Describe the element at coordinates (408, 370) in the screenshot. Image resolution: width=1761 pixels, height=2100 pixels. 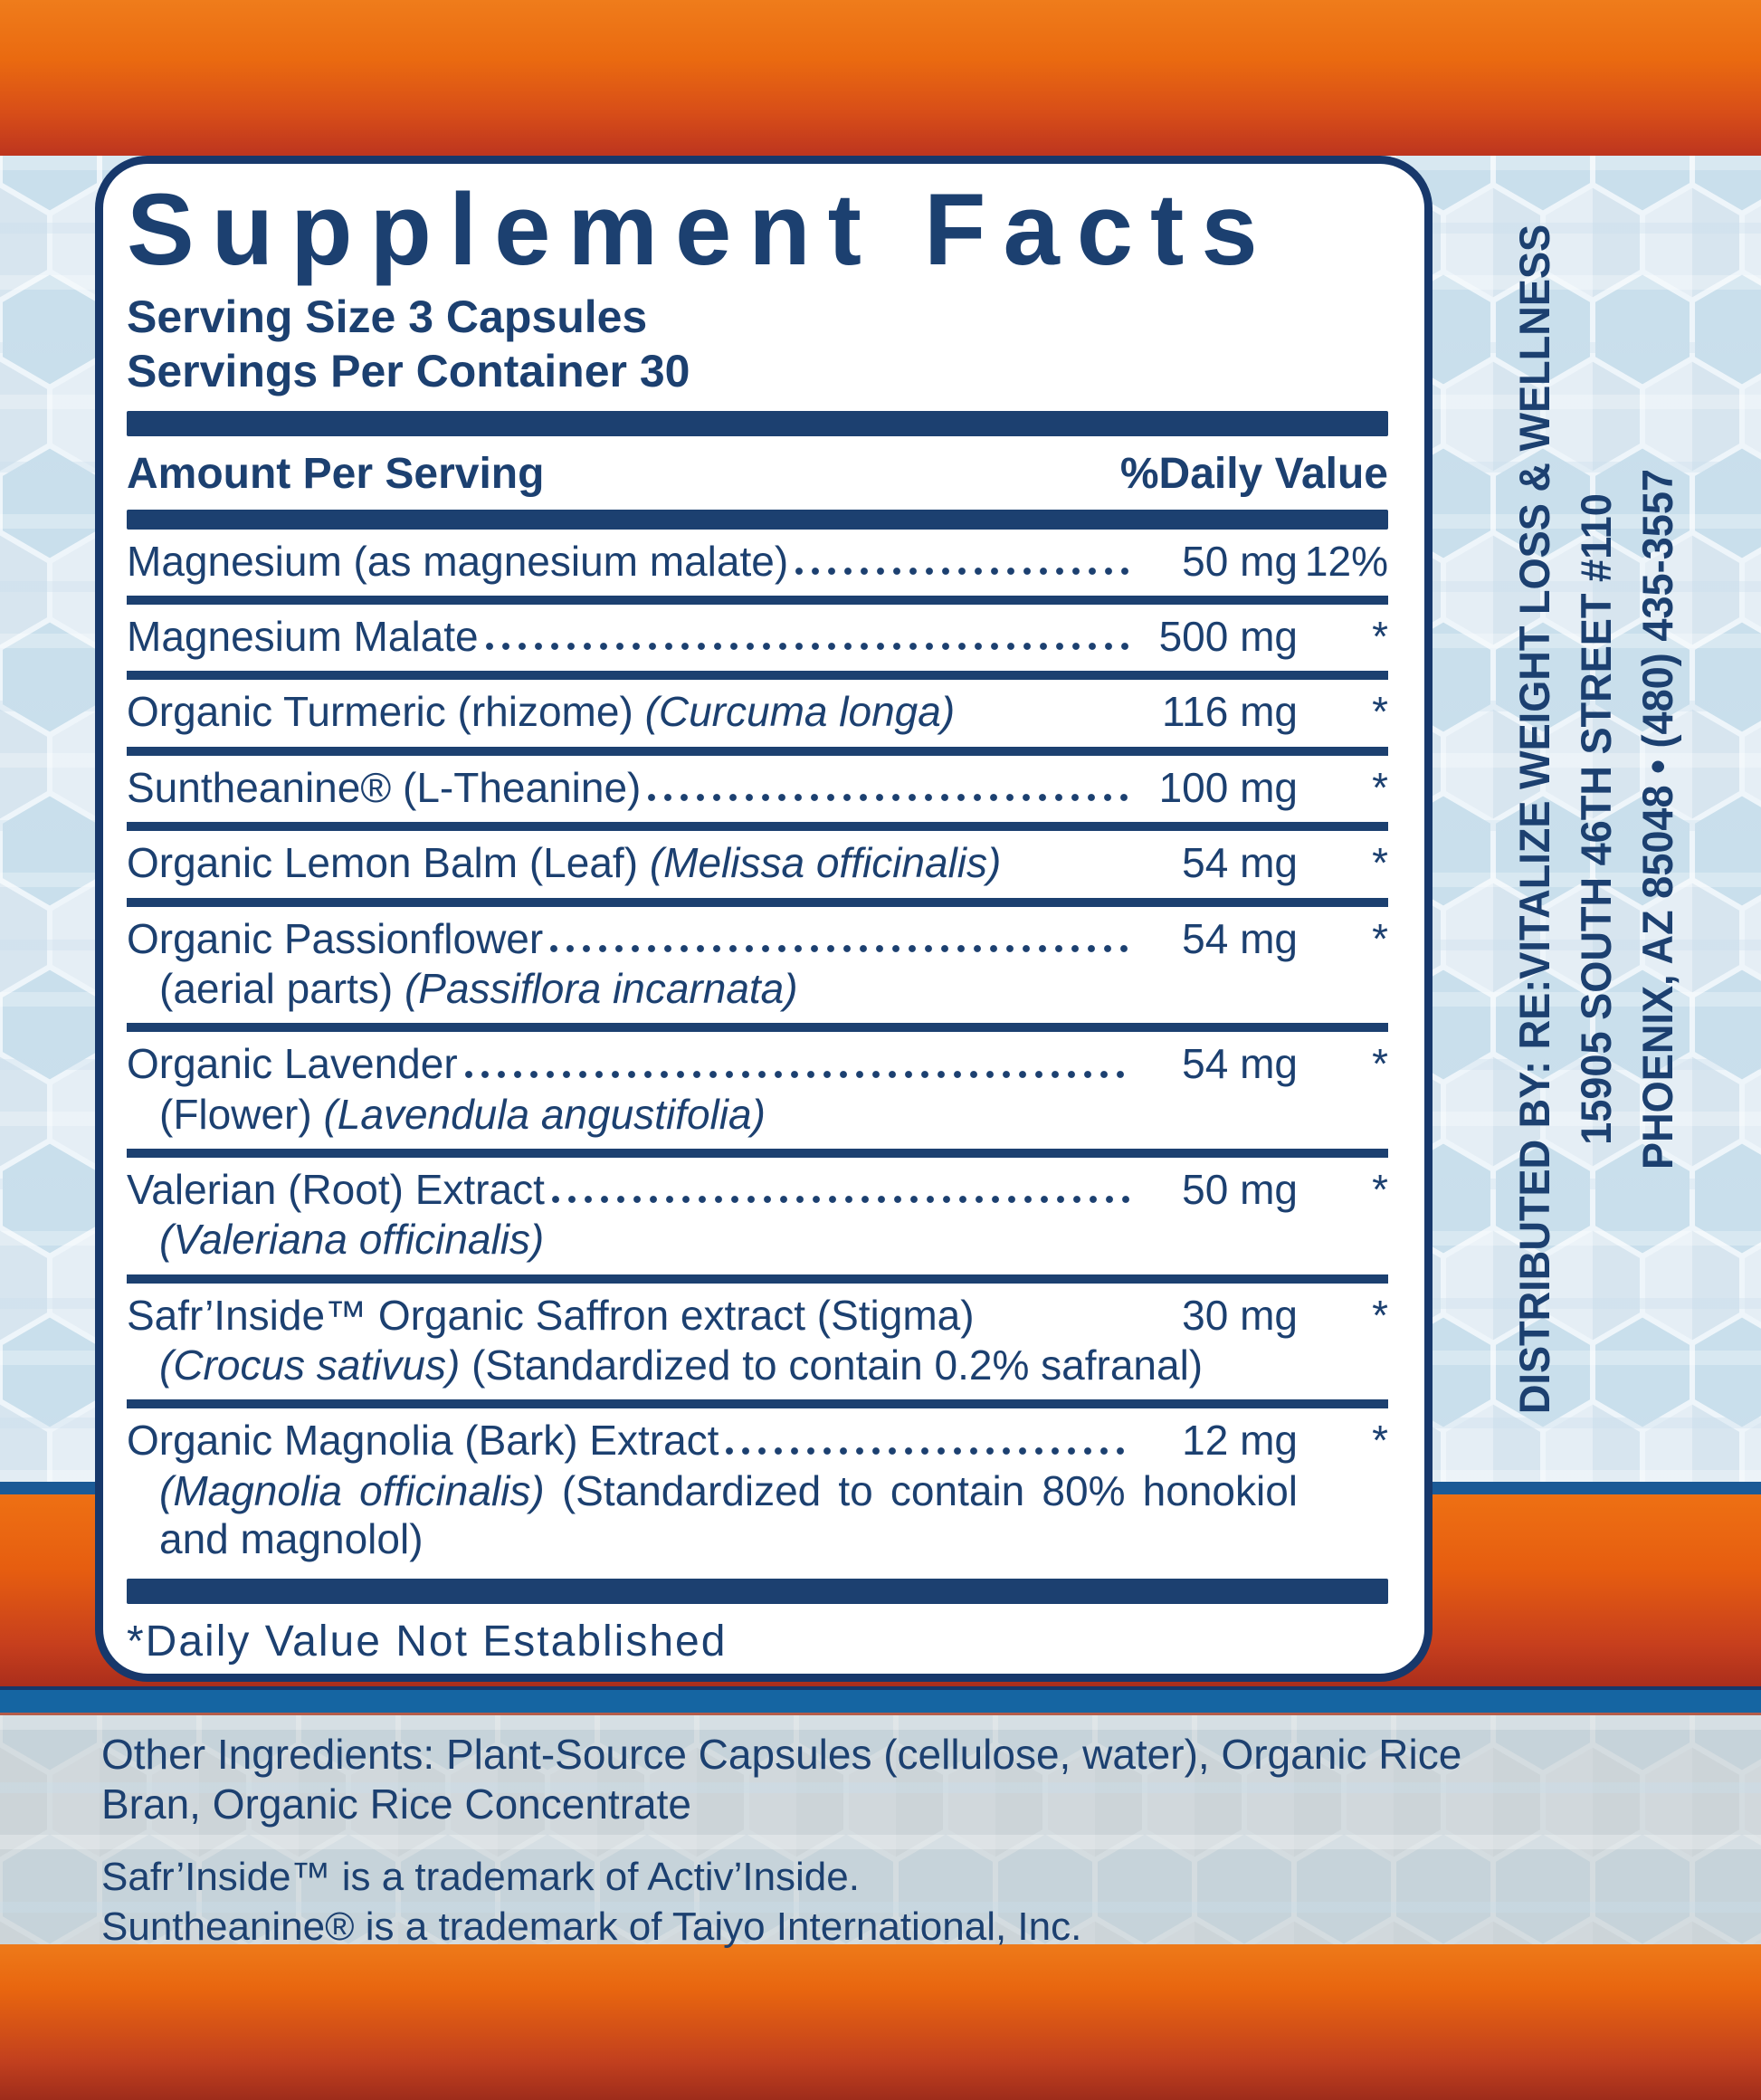
I see `servings-per-container: Servings Per Container 30` at that location.